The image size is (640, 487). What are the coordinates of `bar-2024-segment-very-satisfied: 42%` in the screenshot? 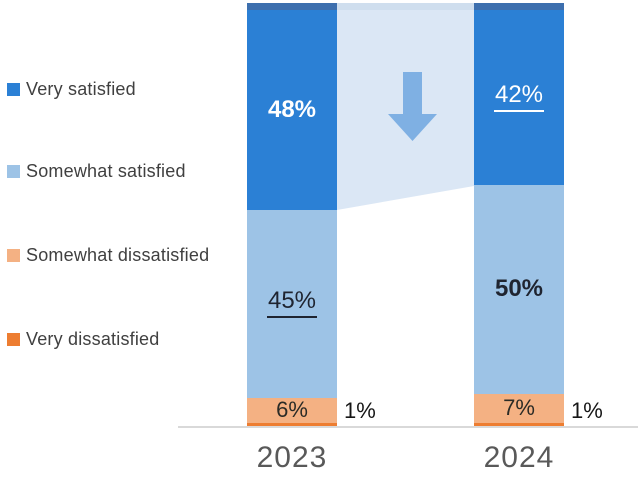 It's located at (519, 98).